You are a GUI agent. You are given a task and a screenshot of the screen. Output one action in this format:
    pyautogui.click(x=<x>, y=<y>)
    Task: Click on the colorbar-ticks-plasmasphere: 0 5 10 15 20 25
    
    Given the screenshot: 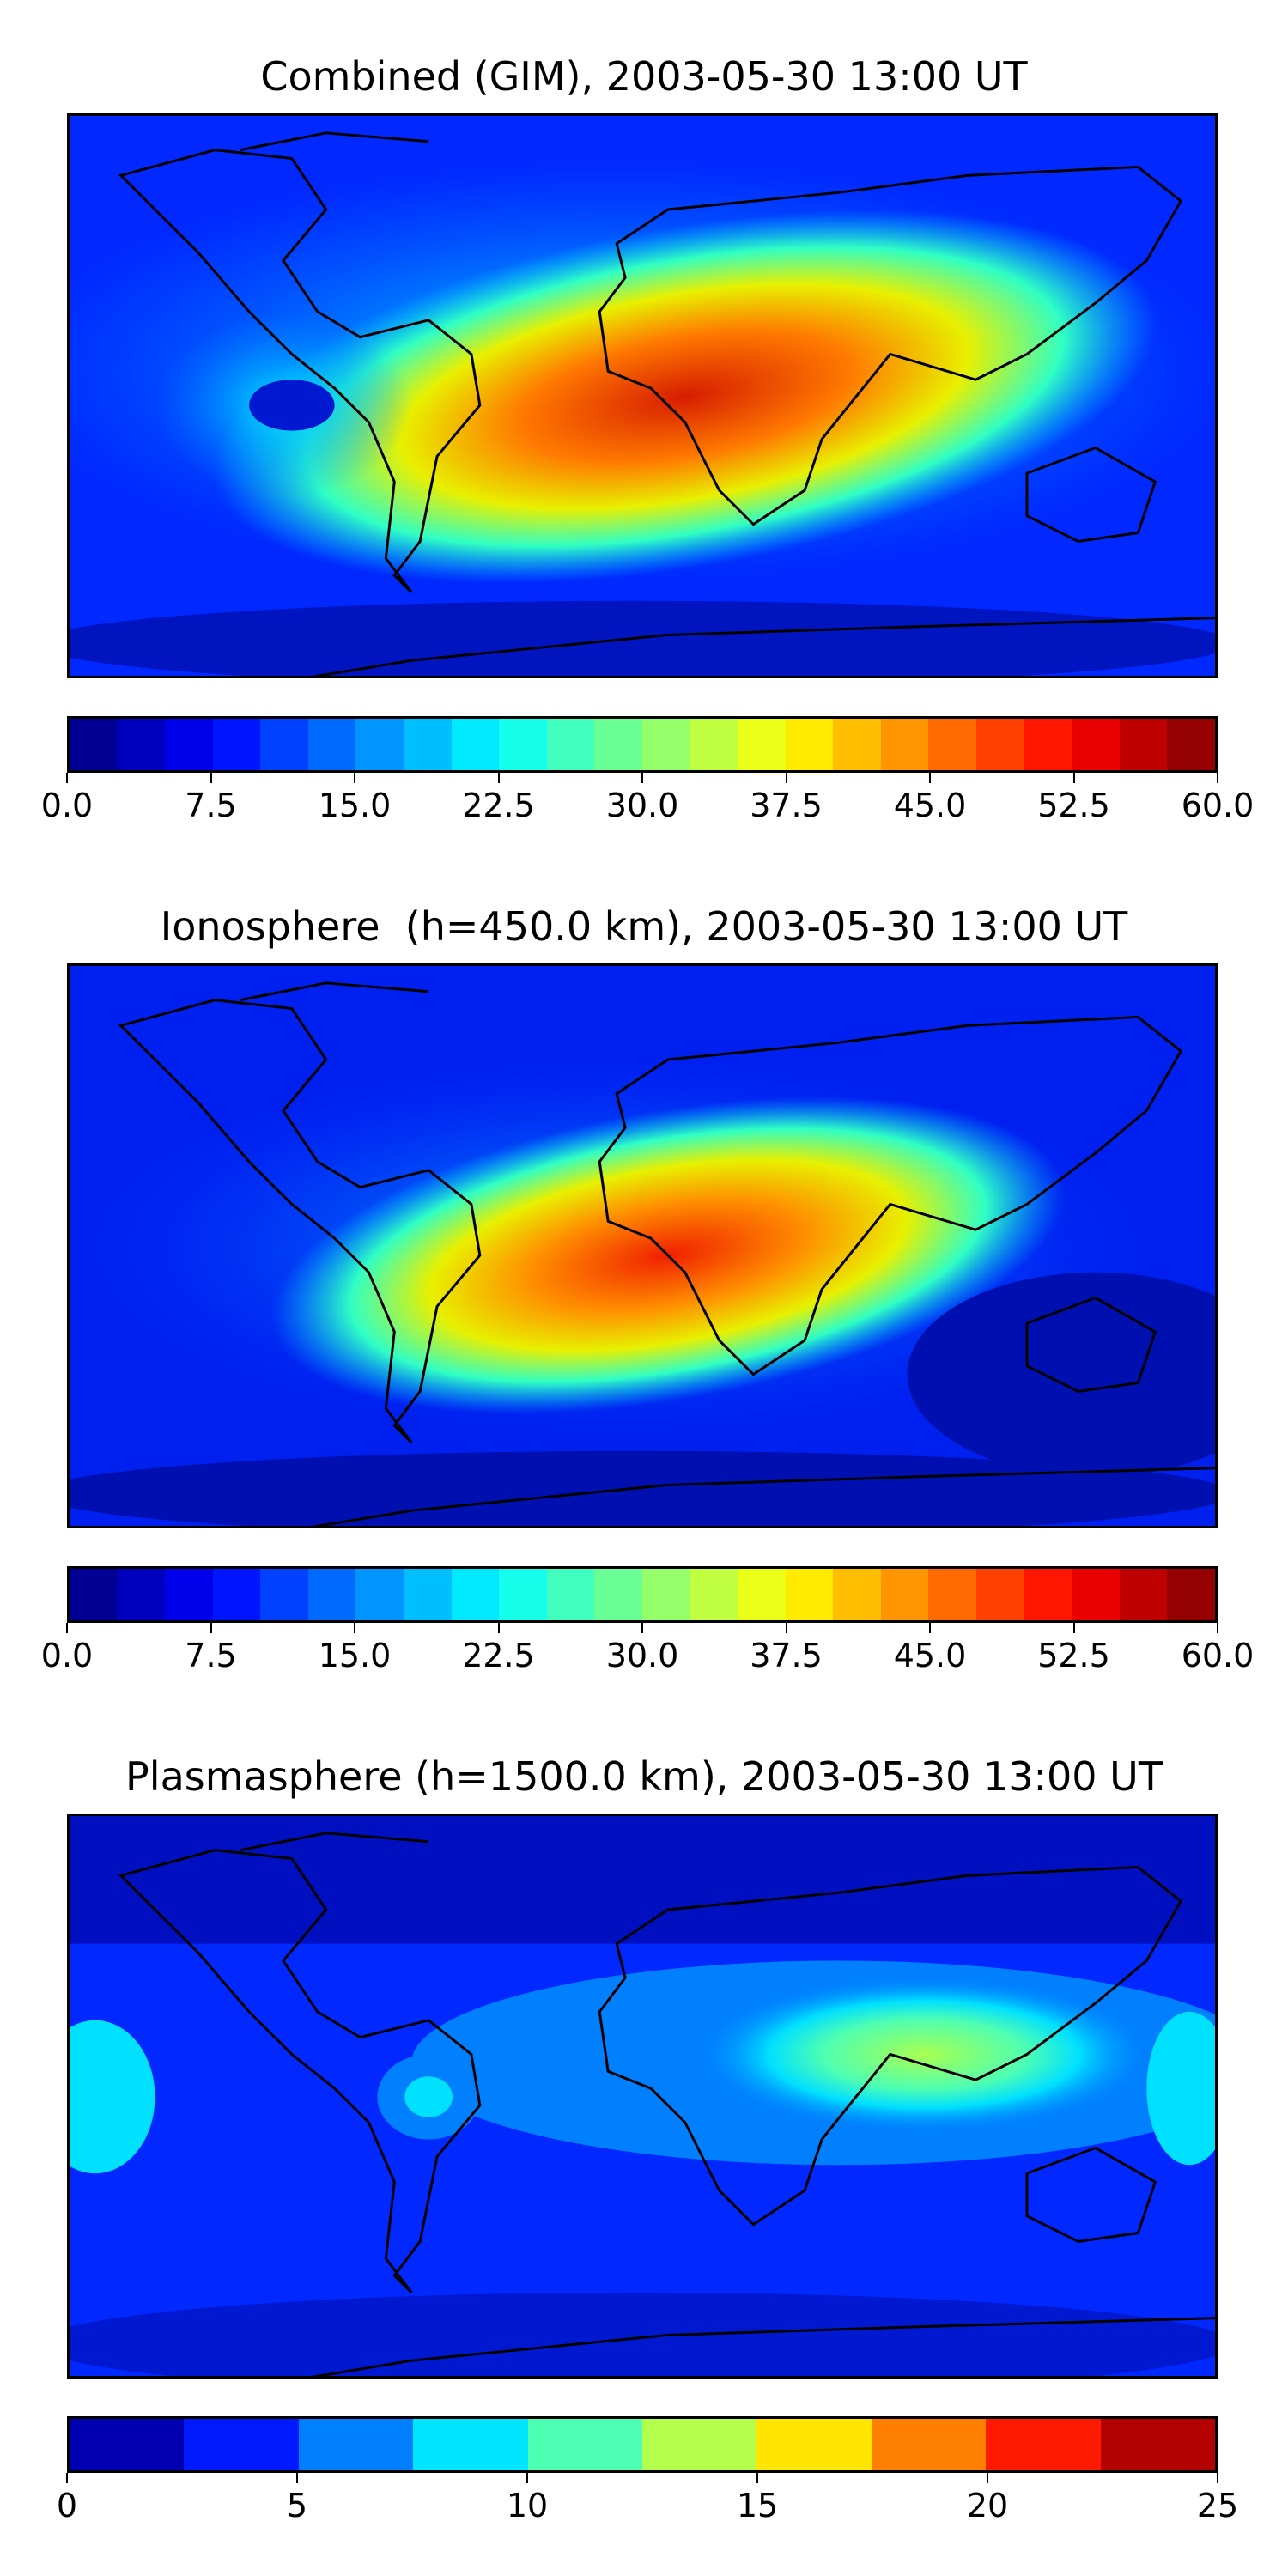 What is the action you would take?
    pyautogui.click(x=647, y=2499)
    